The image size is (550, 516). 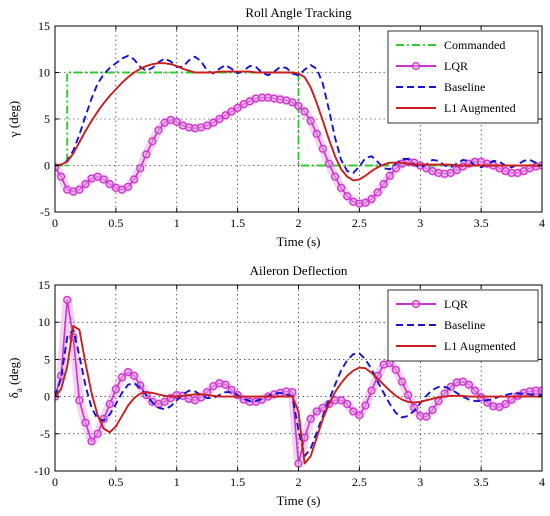 What do you see at coordinates (13, 373) in the screenshot?
I see `y-axis-label-unit: (deg)` at bounding box center [13, 373].